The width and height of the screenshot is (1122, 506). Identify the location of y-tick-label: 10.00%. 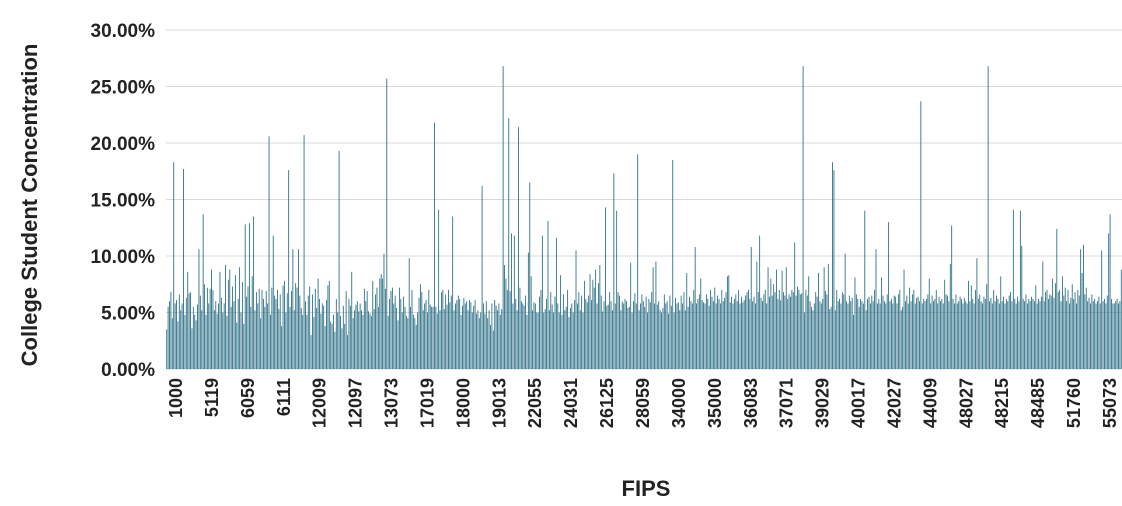
(123, 257).